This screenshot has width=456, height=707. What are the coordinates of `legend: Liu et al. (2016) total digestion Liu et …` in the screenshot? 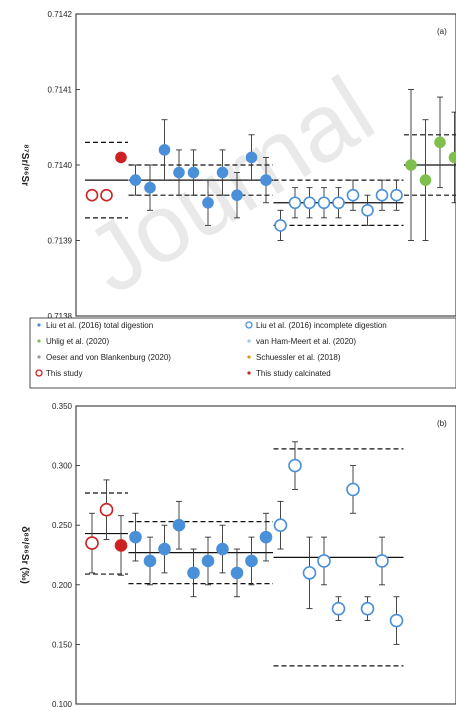 It's located at (242, 353).